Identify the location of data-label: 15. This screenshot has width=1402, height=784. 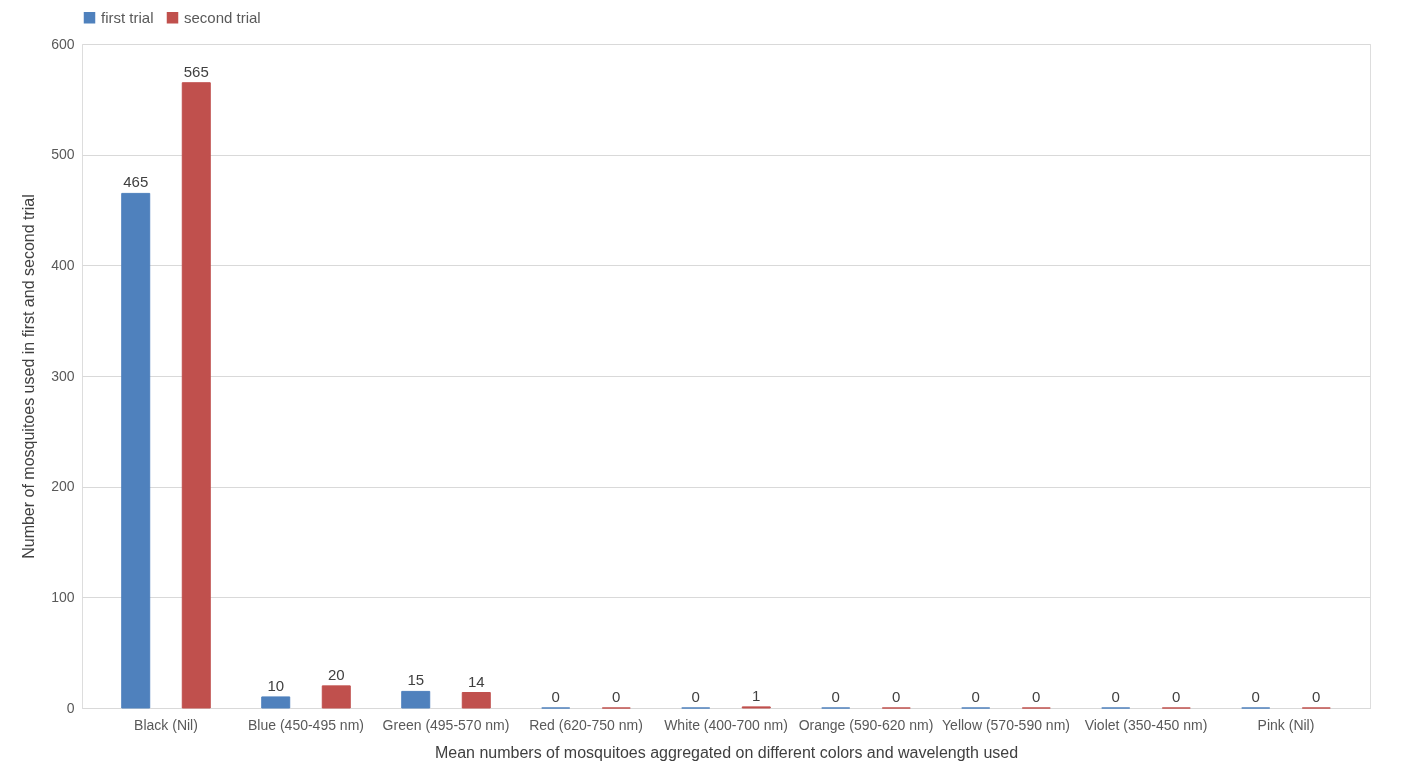
(416, 680).